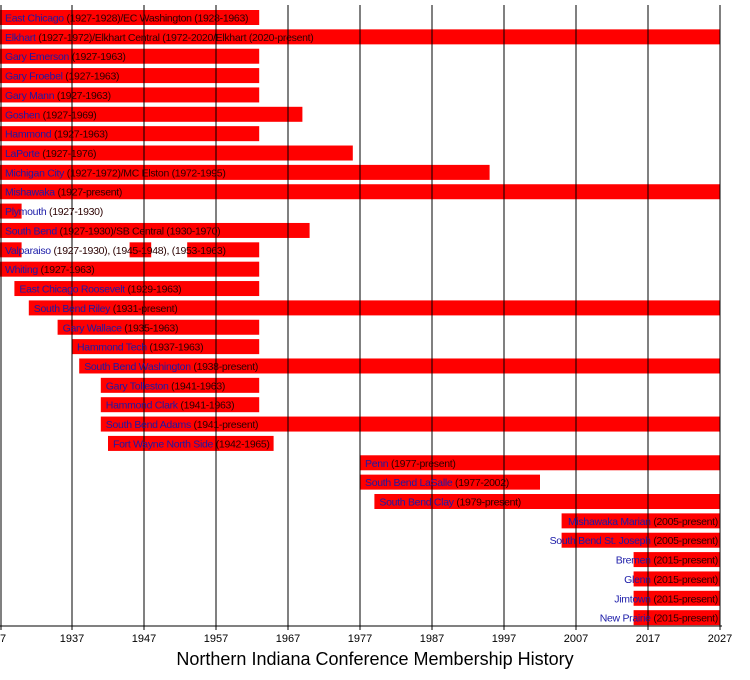 The width and height of the screenshot is (750, 680). What do you see at coordinates (480, 483) in the screenshot?
I see `membership-dates: (1977-2002)` at bounding box center [480, 483].